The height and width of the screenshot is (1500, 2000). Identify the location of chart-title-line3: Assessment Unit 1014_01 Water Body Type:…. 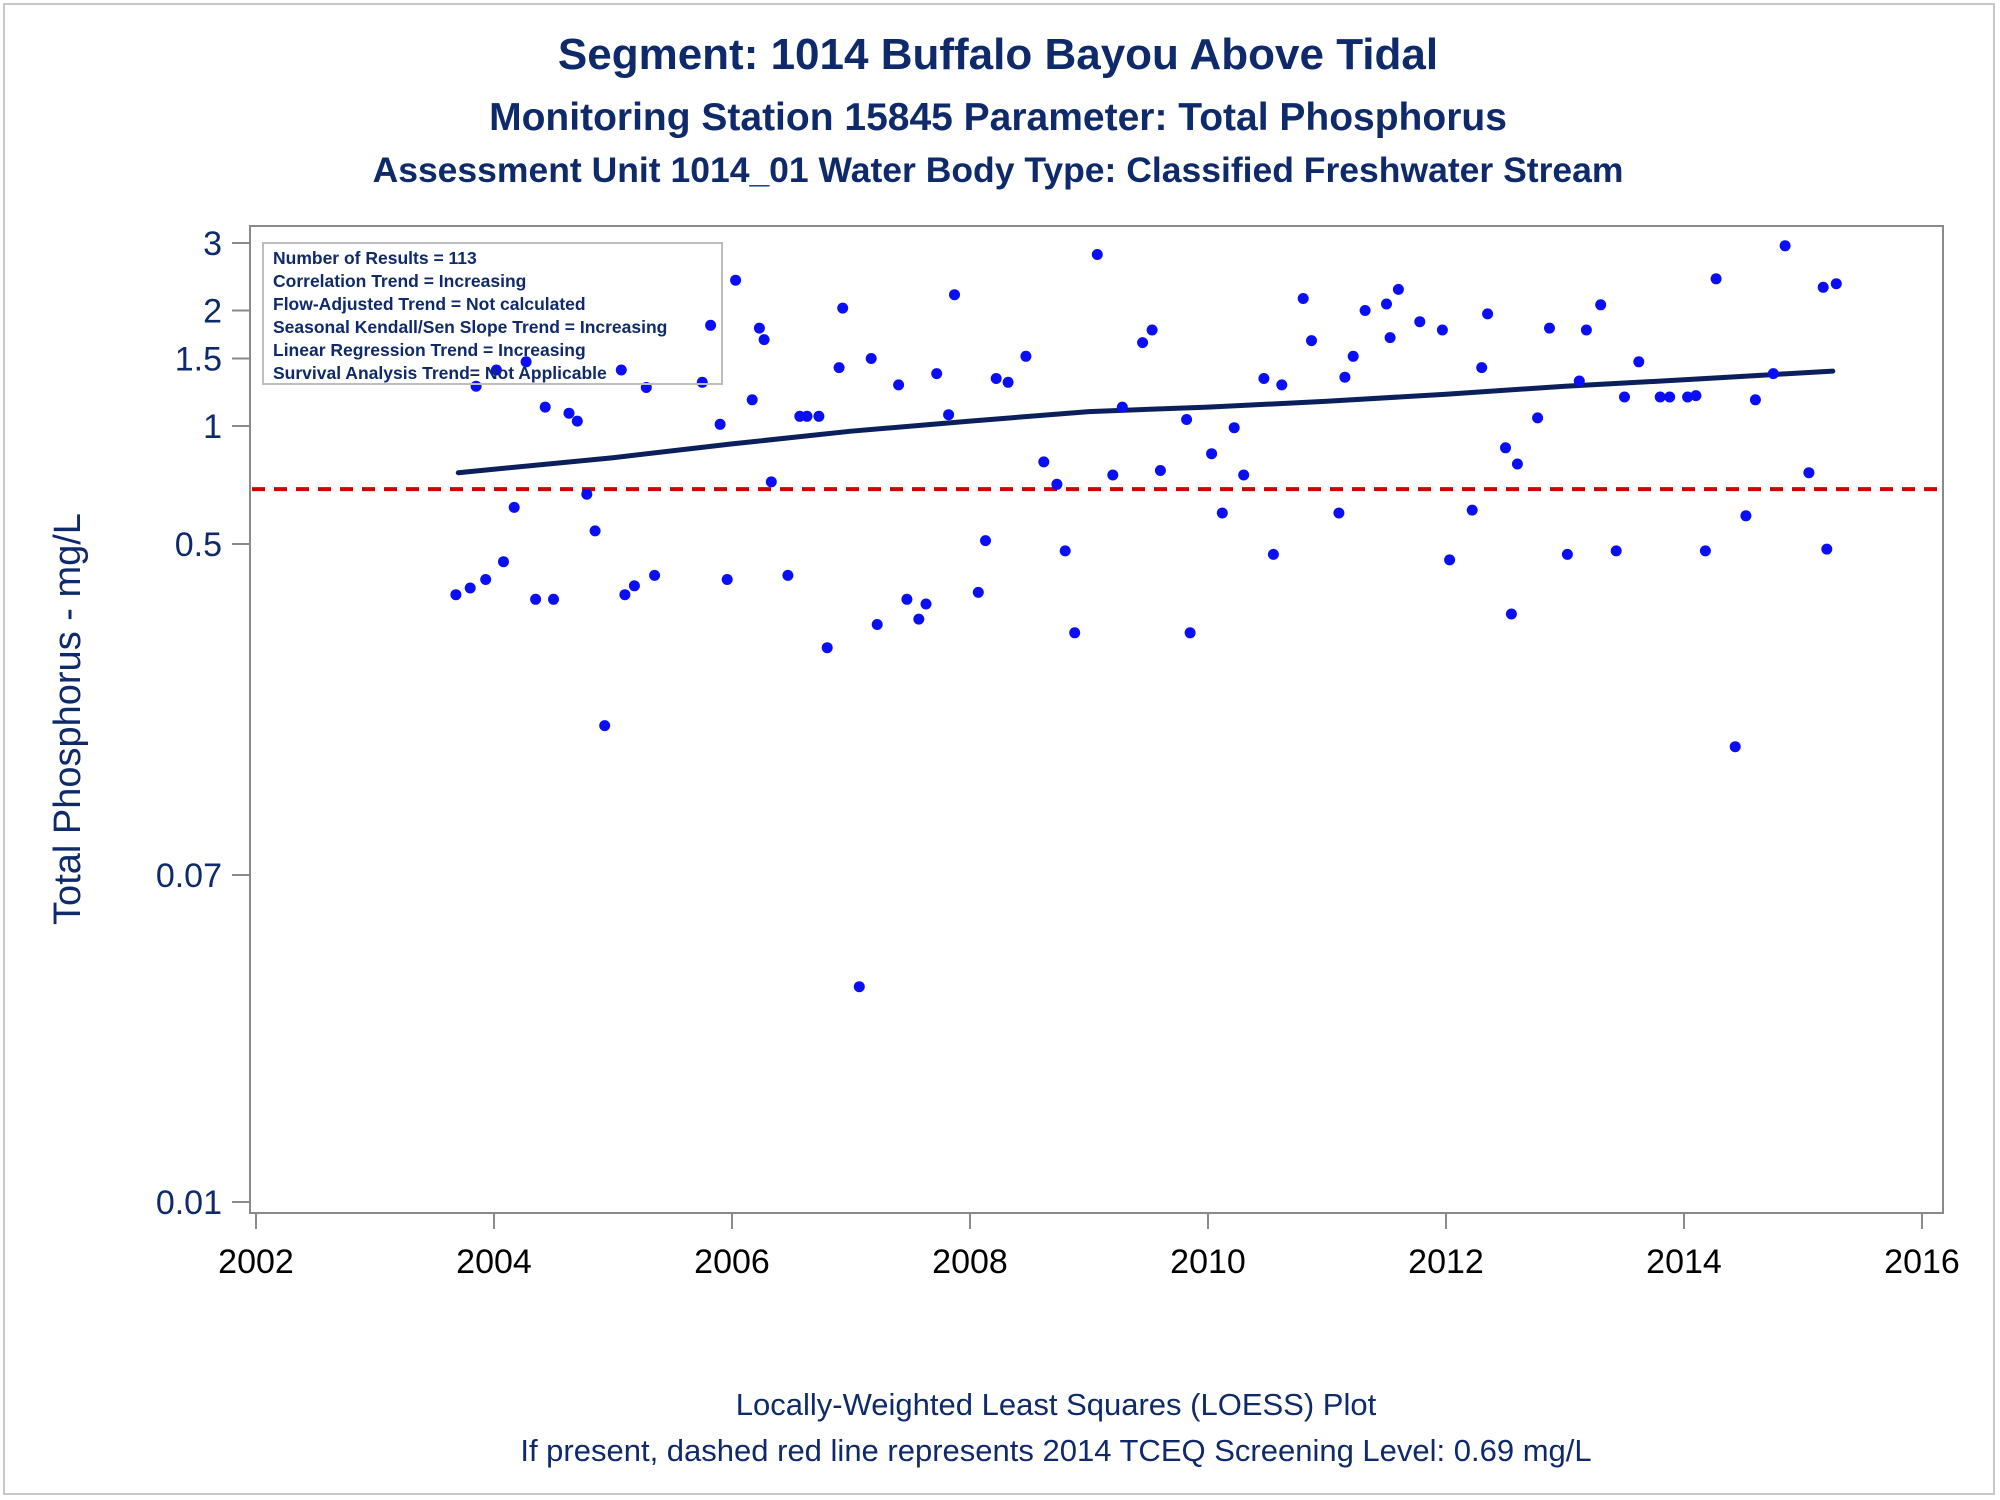
(998, 170).